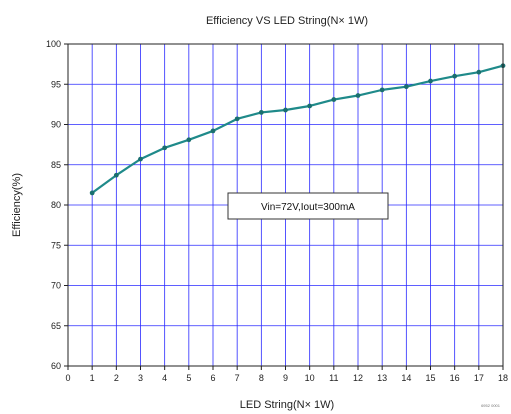 The image size is (511, 414). I want to click on x-tick-label: 2, so click(116, 378).